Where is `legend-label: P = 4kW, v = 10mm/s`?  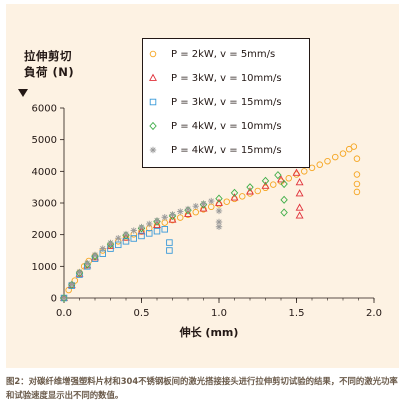
legend-label: P = 4kW, v = 10mm/s is located at coordinates (226, 126).